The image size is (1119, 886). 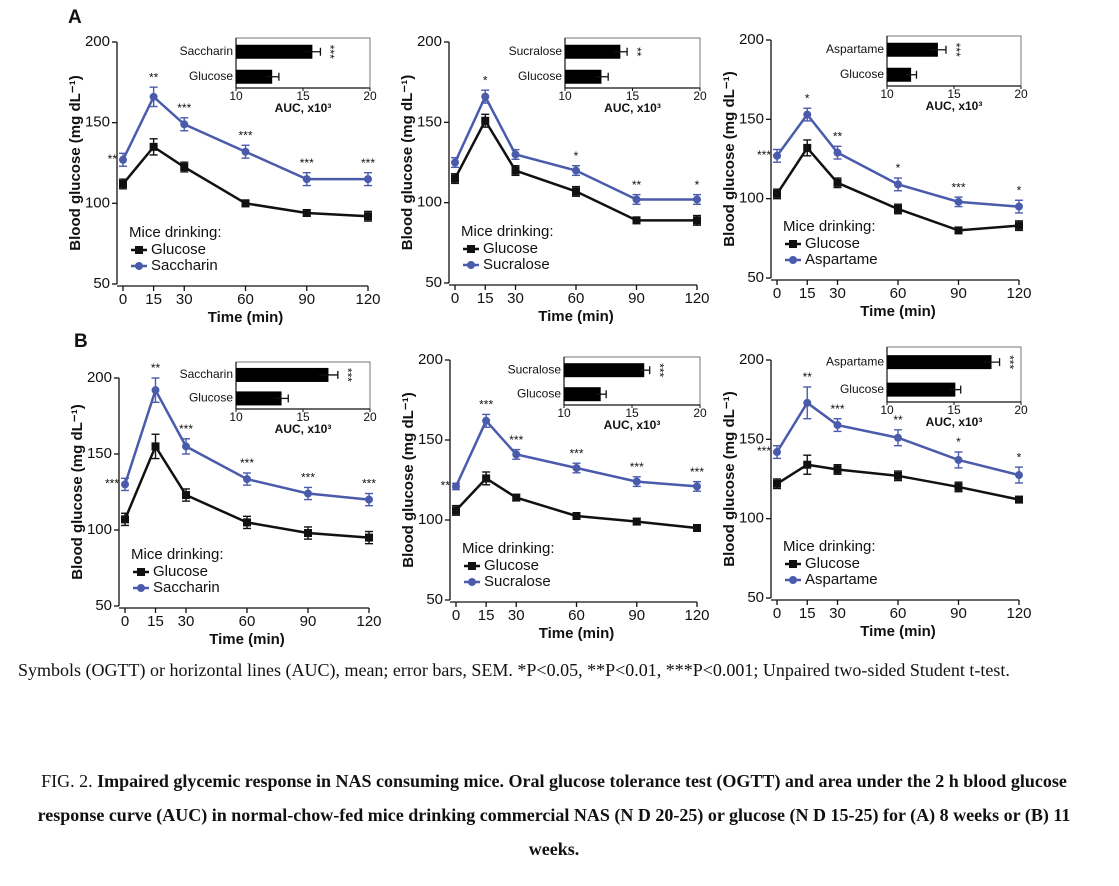 What do you see at coordinates (565, 96) in the screenshot?
I see `x-tick-label: 10` at bounding box center [565, 96].